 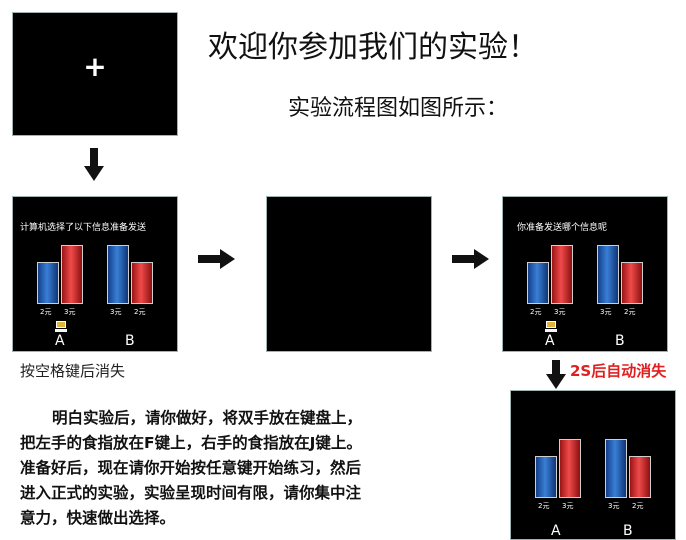 I want to click on computer-choice-prompt: 计算机选择了以下信息准备发送, so click(x=83, y=228).